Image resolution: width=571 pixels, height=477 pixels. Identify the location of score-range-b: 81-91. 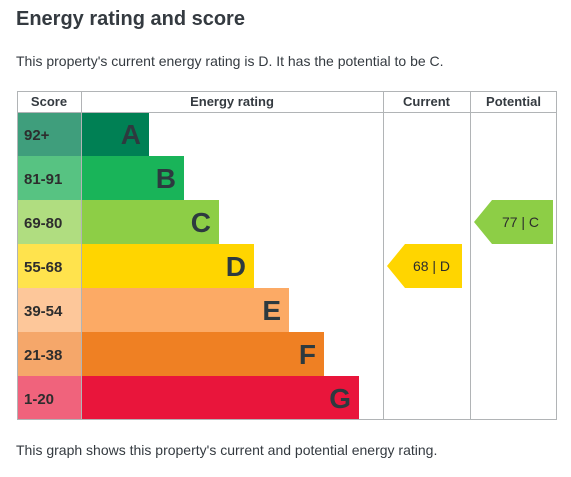
(43, 179).